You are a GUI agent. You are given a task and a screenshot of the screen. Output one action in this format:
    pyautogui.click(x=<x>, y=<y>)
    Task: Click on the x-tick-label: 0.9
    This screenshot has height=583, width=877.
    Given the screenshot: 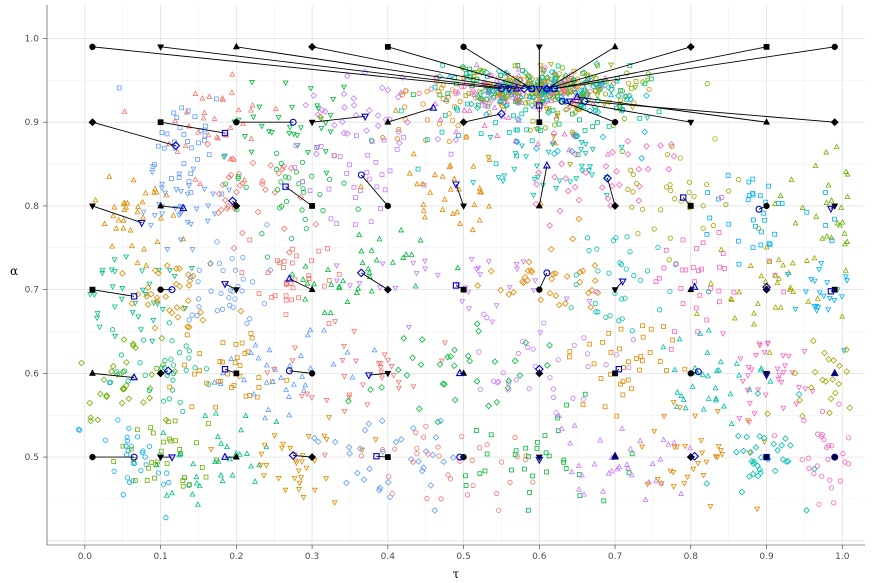 What is the action you would take?
    pyautogui.click(x=766, y=557)
    